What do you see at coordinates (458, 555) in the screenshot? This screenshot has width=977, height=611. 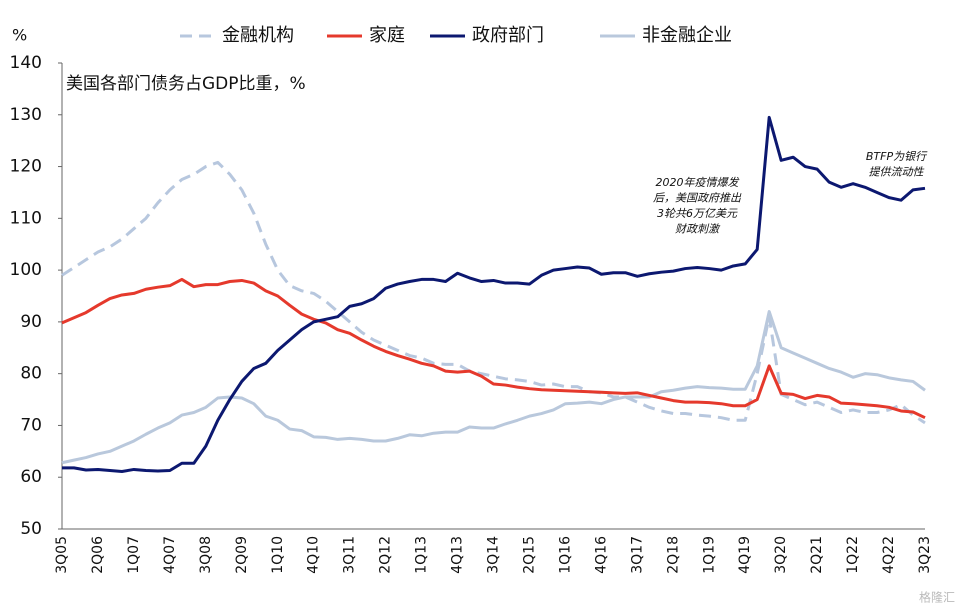 I see `x-tick-label: 4Q13` at bounding box center [458, 555].